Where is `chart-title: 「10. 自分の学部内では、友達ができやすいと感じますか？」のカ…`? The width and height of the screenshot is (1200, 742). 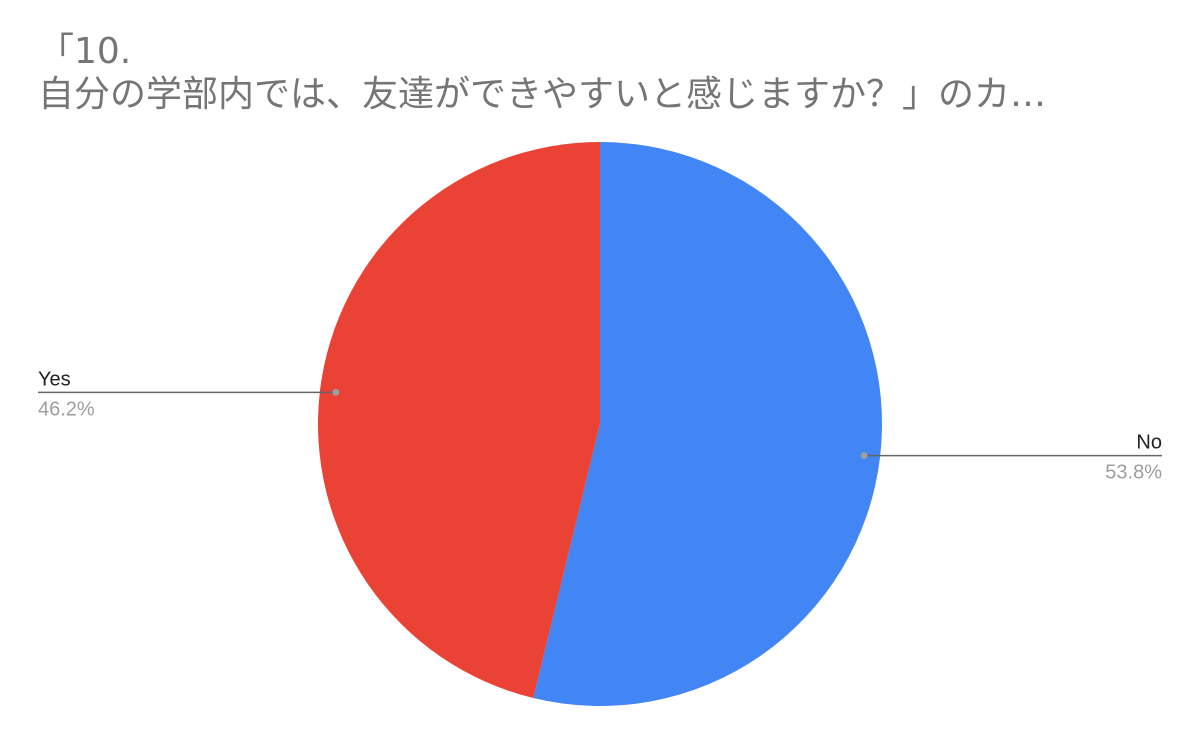 chart-title: 「10. 自分の学部内では、友達ができやすいと感じますか？」のカ… is located at coordinates (608, 73).